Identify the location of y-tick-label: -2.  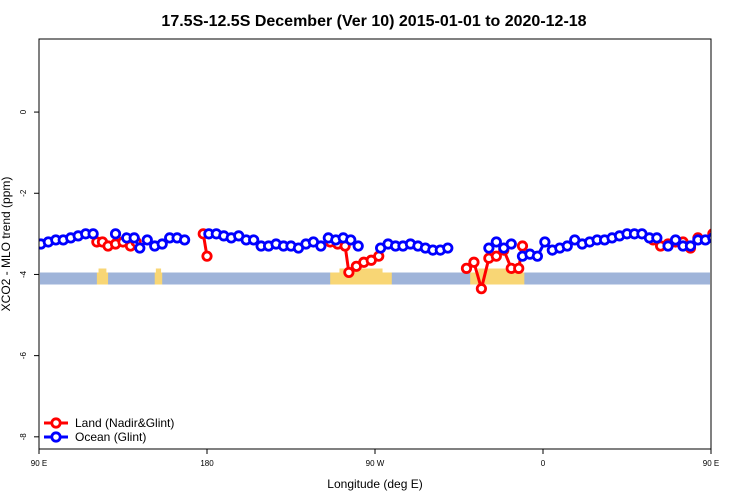
(23, 193).